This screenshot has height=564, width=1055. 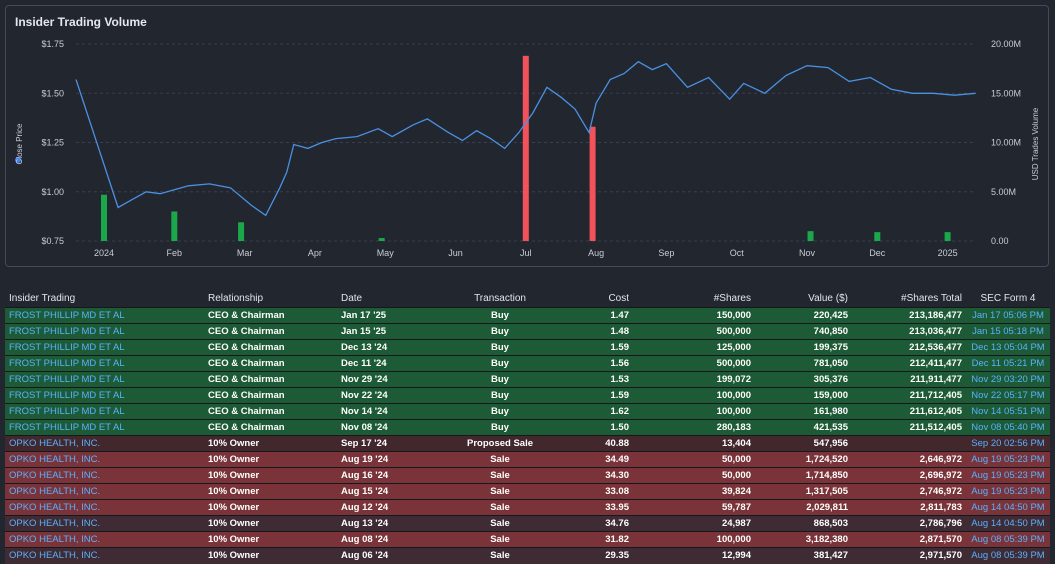 I want to click on value-cell: 305,376, so click(x=803, y=379).